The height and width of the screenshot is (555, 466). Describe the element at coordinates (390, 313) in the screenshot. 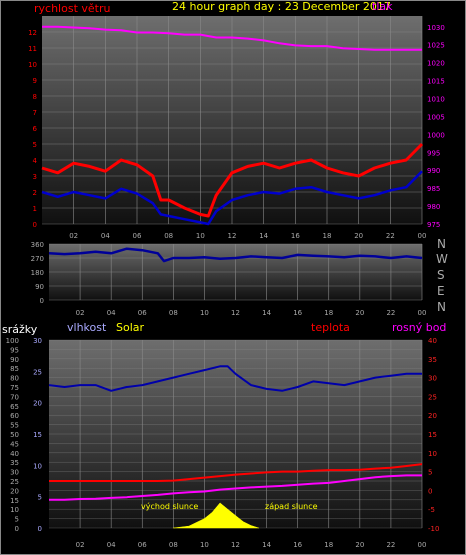

I see `dir-x-tick-label: 22` at that location.